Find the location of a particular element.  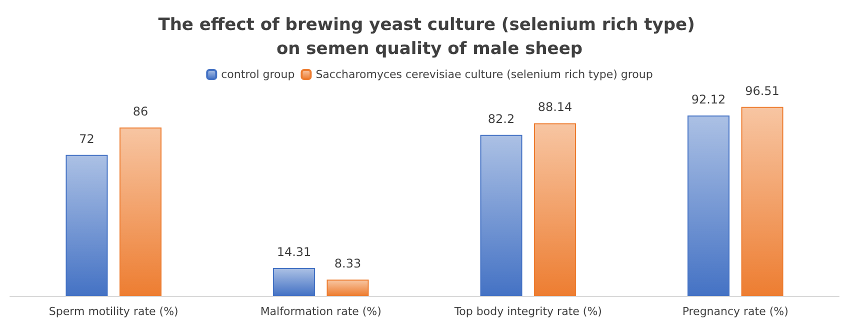

data-label: 86 is located at coordinates (140, 111).